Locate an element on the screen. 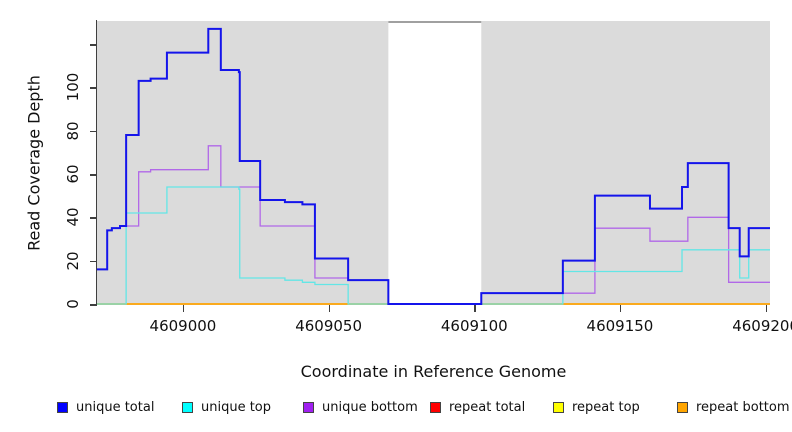 This screenshot has height=432, width=792. y-axis-title: Read Coverage Depth is located at coordinates (34, 163).